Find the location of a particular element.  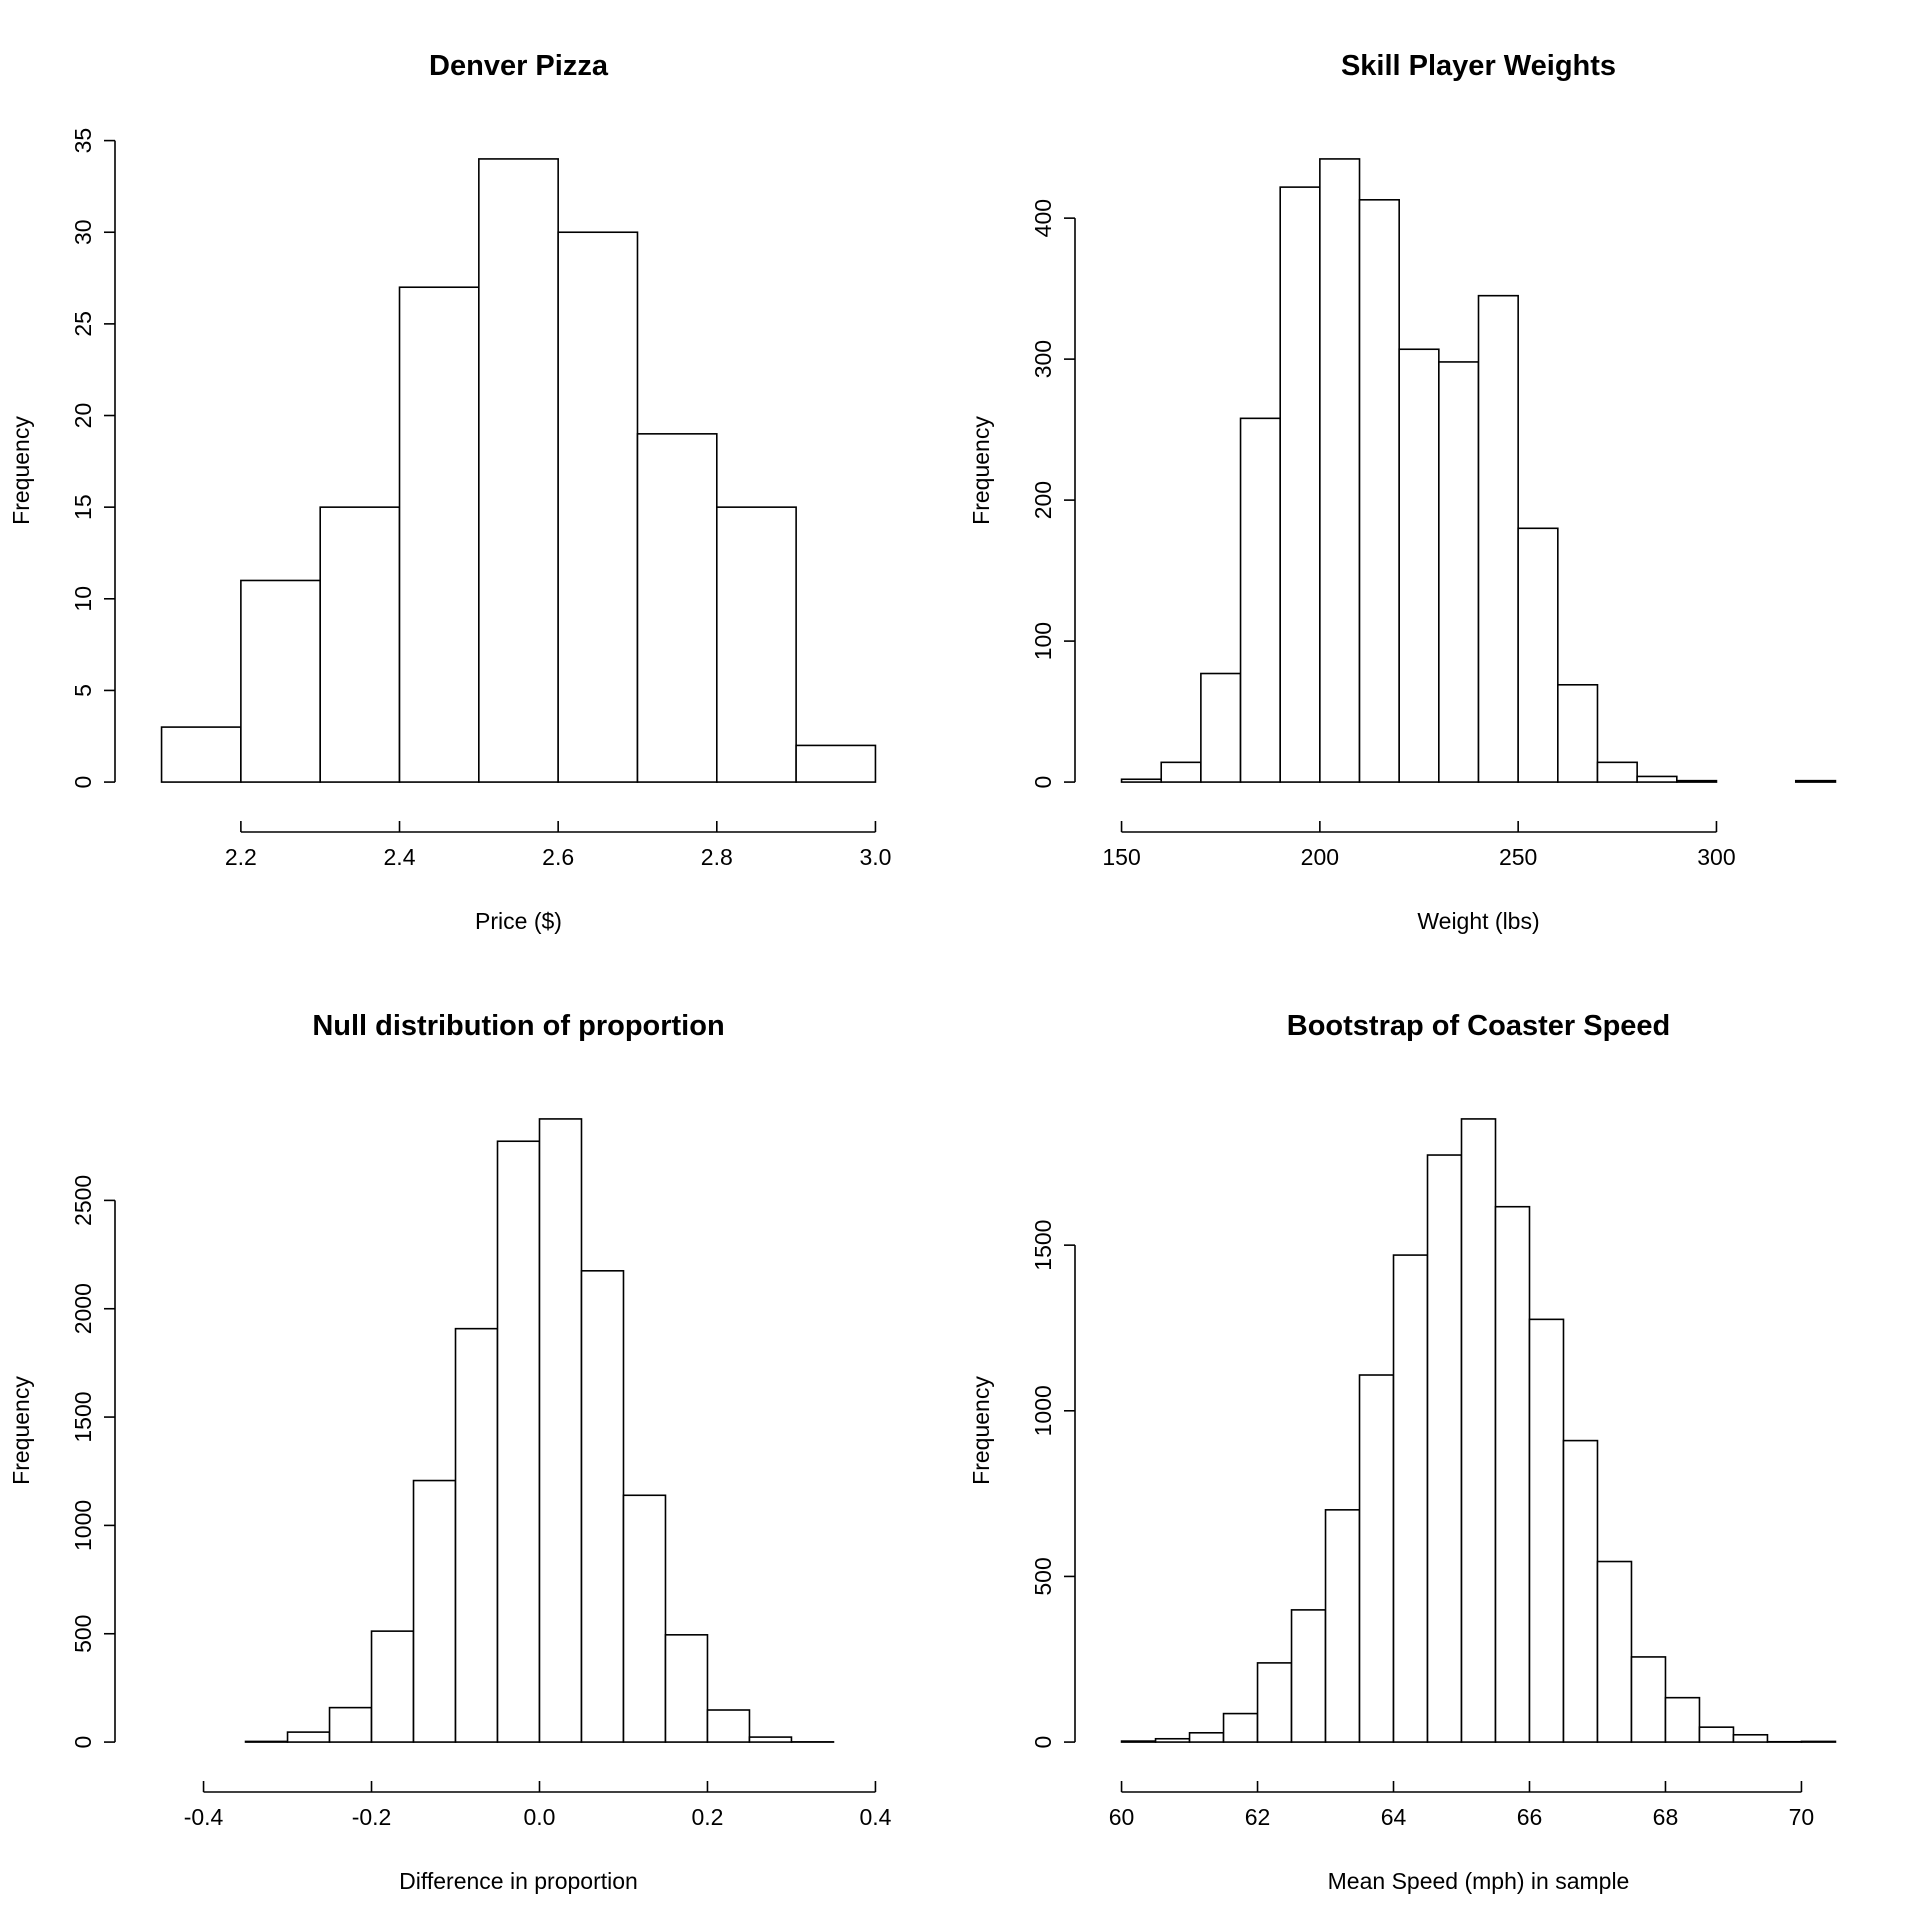

chart-title: Skill Player Weights is located at coordinates (1478, 66).